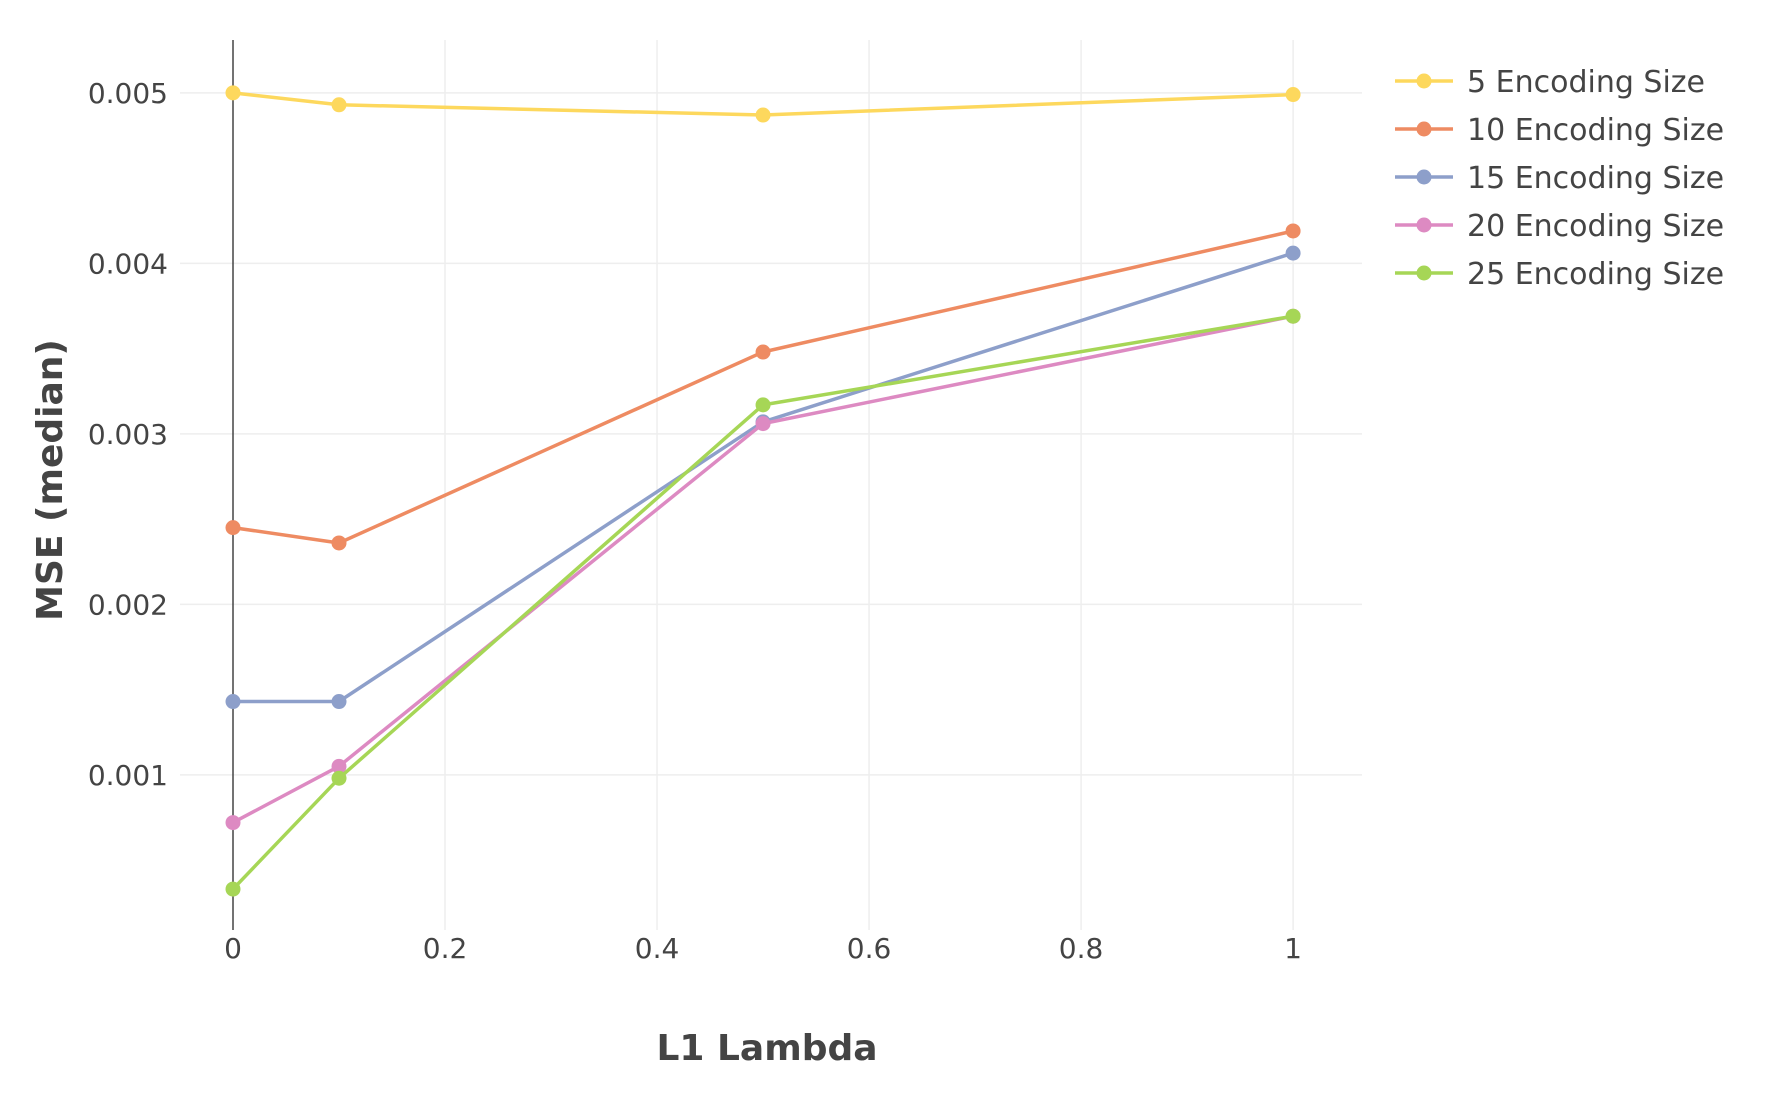 This screenshot has height=1102, width=1782. Describe the element at coordinates (1595, 226) in the screenshot. I see `legend-label: 20 Encoding Size` at that location.